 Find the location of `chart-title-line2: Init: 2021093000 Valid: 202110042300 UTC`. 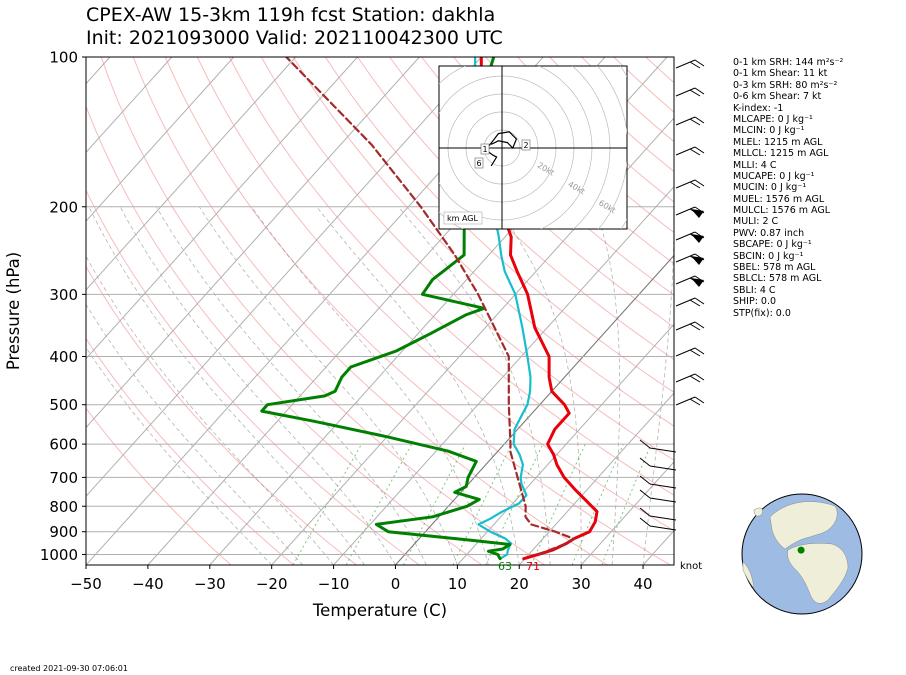

chart-title-line2: Init: 2021093000 Valid: 202110042300 UTC is located at coordinates (294, 38).